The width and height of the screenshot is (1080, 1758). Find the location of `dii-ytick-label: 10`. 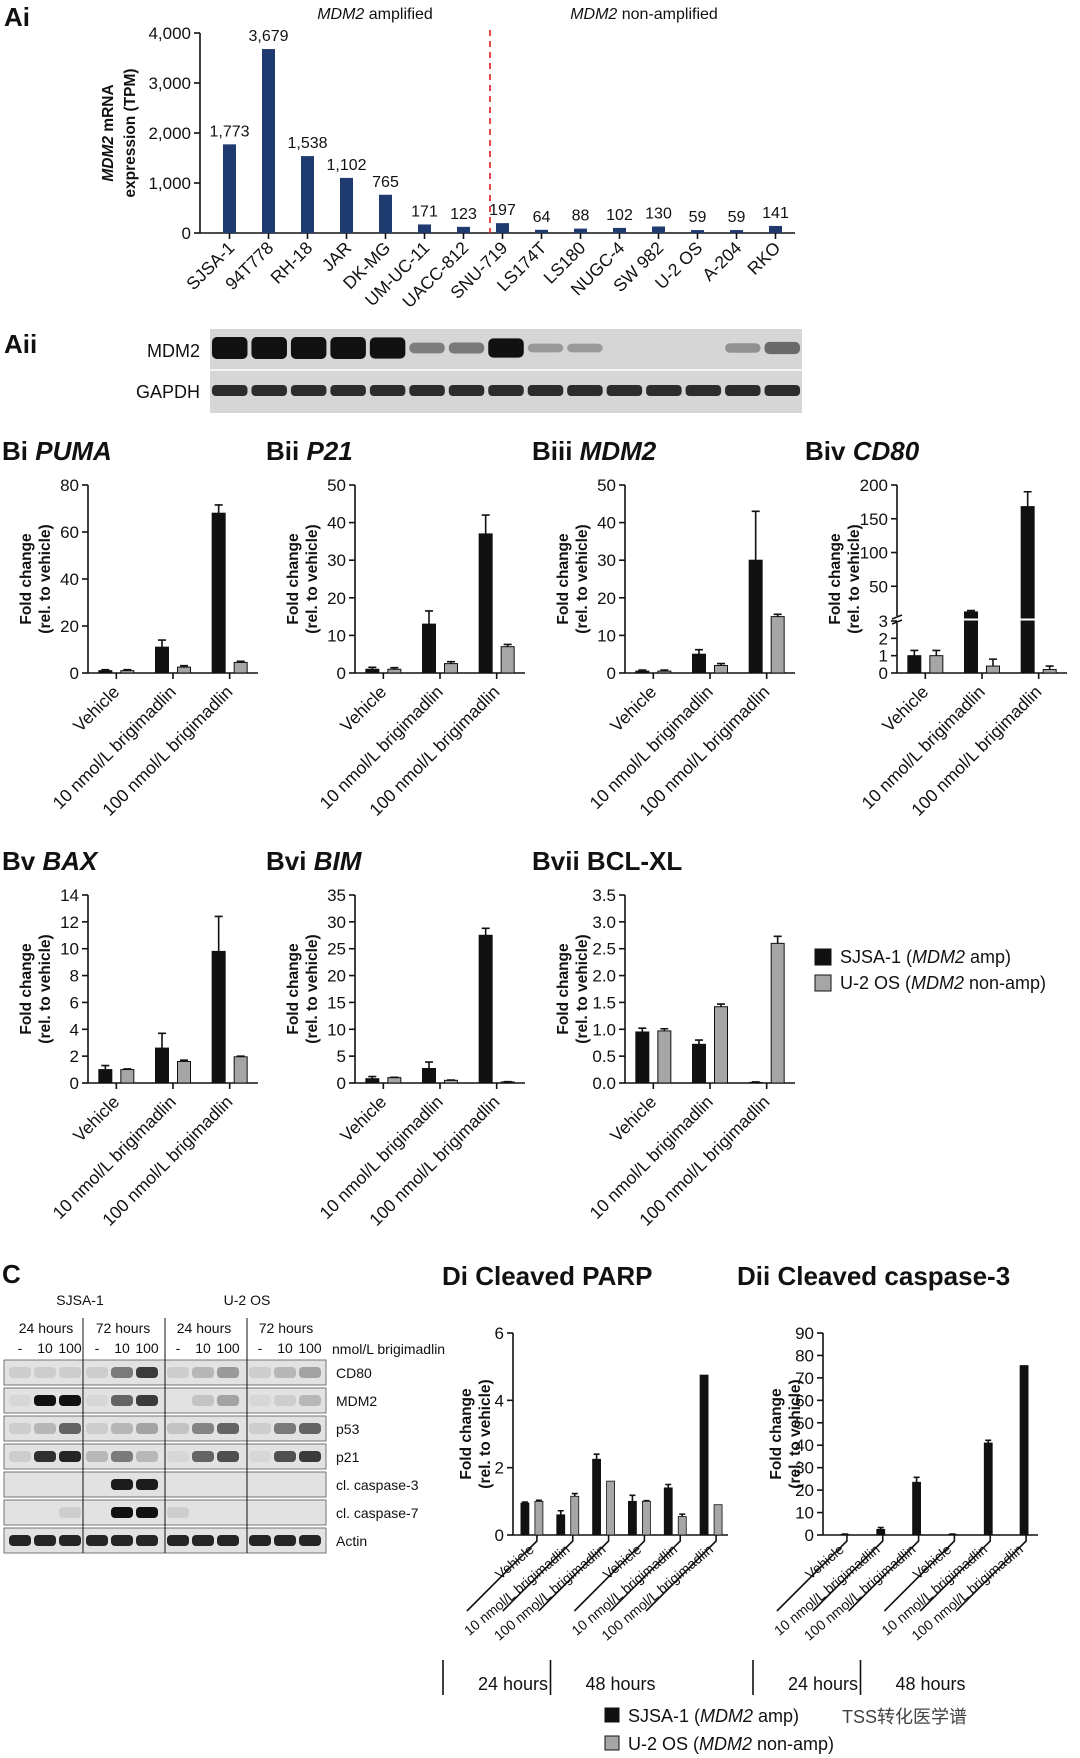

dii-ytick-label: 10 is located at coordinates (804, 1513).